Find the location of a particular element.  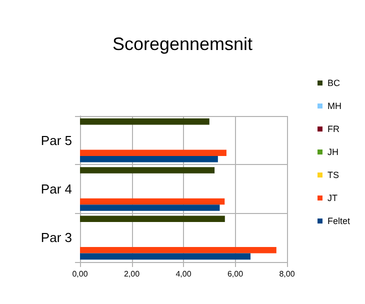

x-tick-label: 8,00 is located at coordinates (287, 274).